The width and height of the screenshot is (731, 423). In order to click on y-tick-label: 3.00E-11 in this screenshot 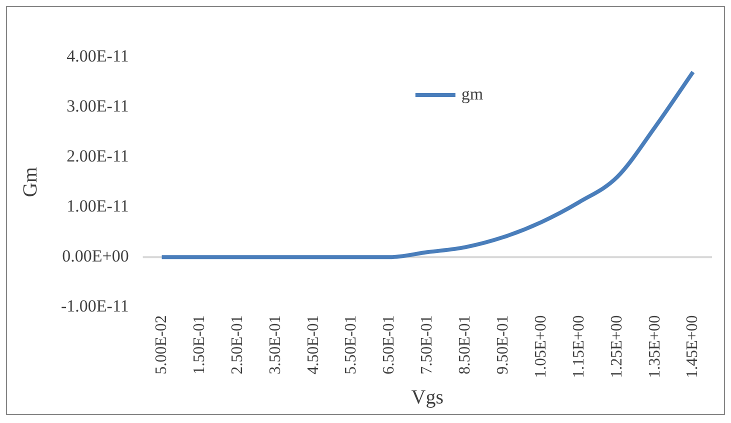, I will do `click(97, 106)`.